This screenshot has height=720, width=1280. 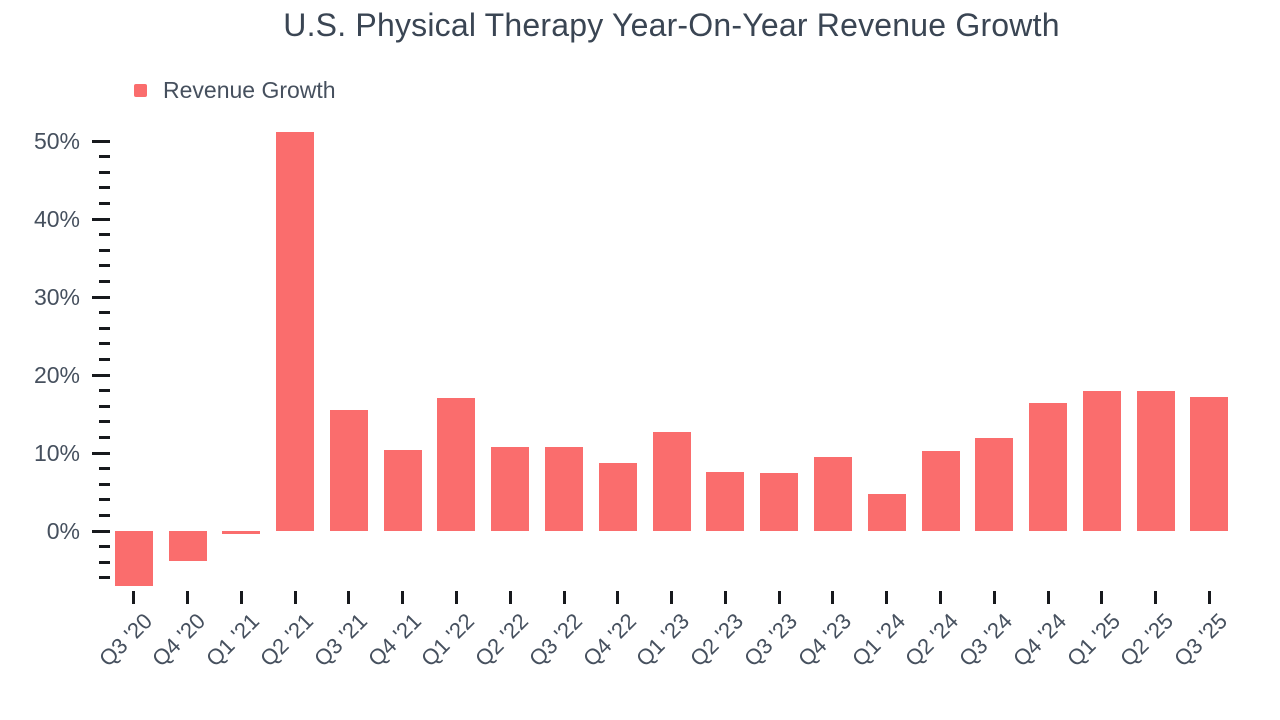 What do you see at coordinates (233, 640) in the screenshot?
I see `x-axis-label: Q1 '21` at bounding box center [233, 640].